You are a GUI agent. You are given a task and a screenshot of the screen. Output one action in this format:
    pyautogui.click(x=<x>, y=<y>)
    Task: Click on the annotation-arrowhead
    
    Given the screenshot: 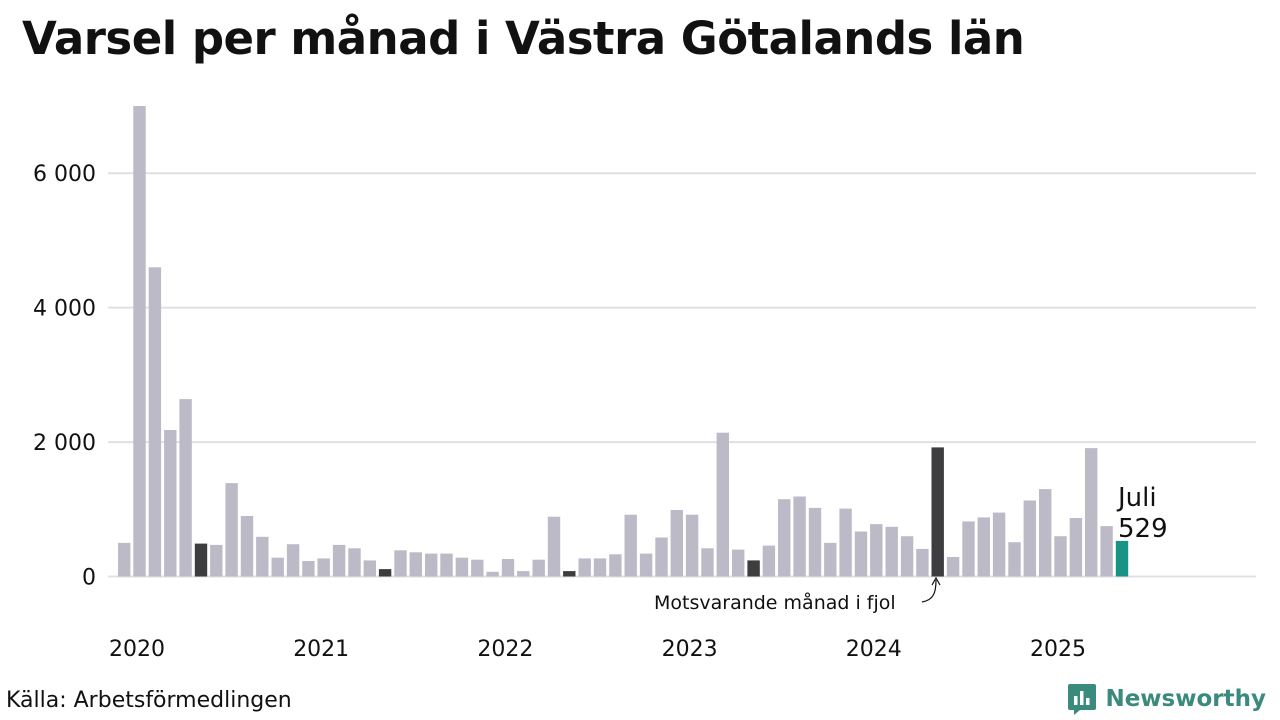 What is the action you would take?
    pyautogui.click(x=936, y=581)
    